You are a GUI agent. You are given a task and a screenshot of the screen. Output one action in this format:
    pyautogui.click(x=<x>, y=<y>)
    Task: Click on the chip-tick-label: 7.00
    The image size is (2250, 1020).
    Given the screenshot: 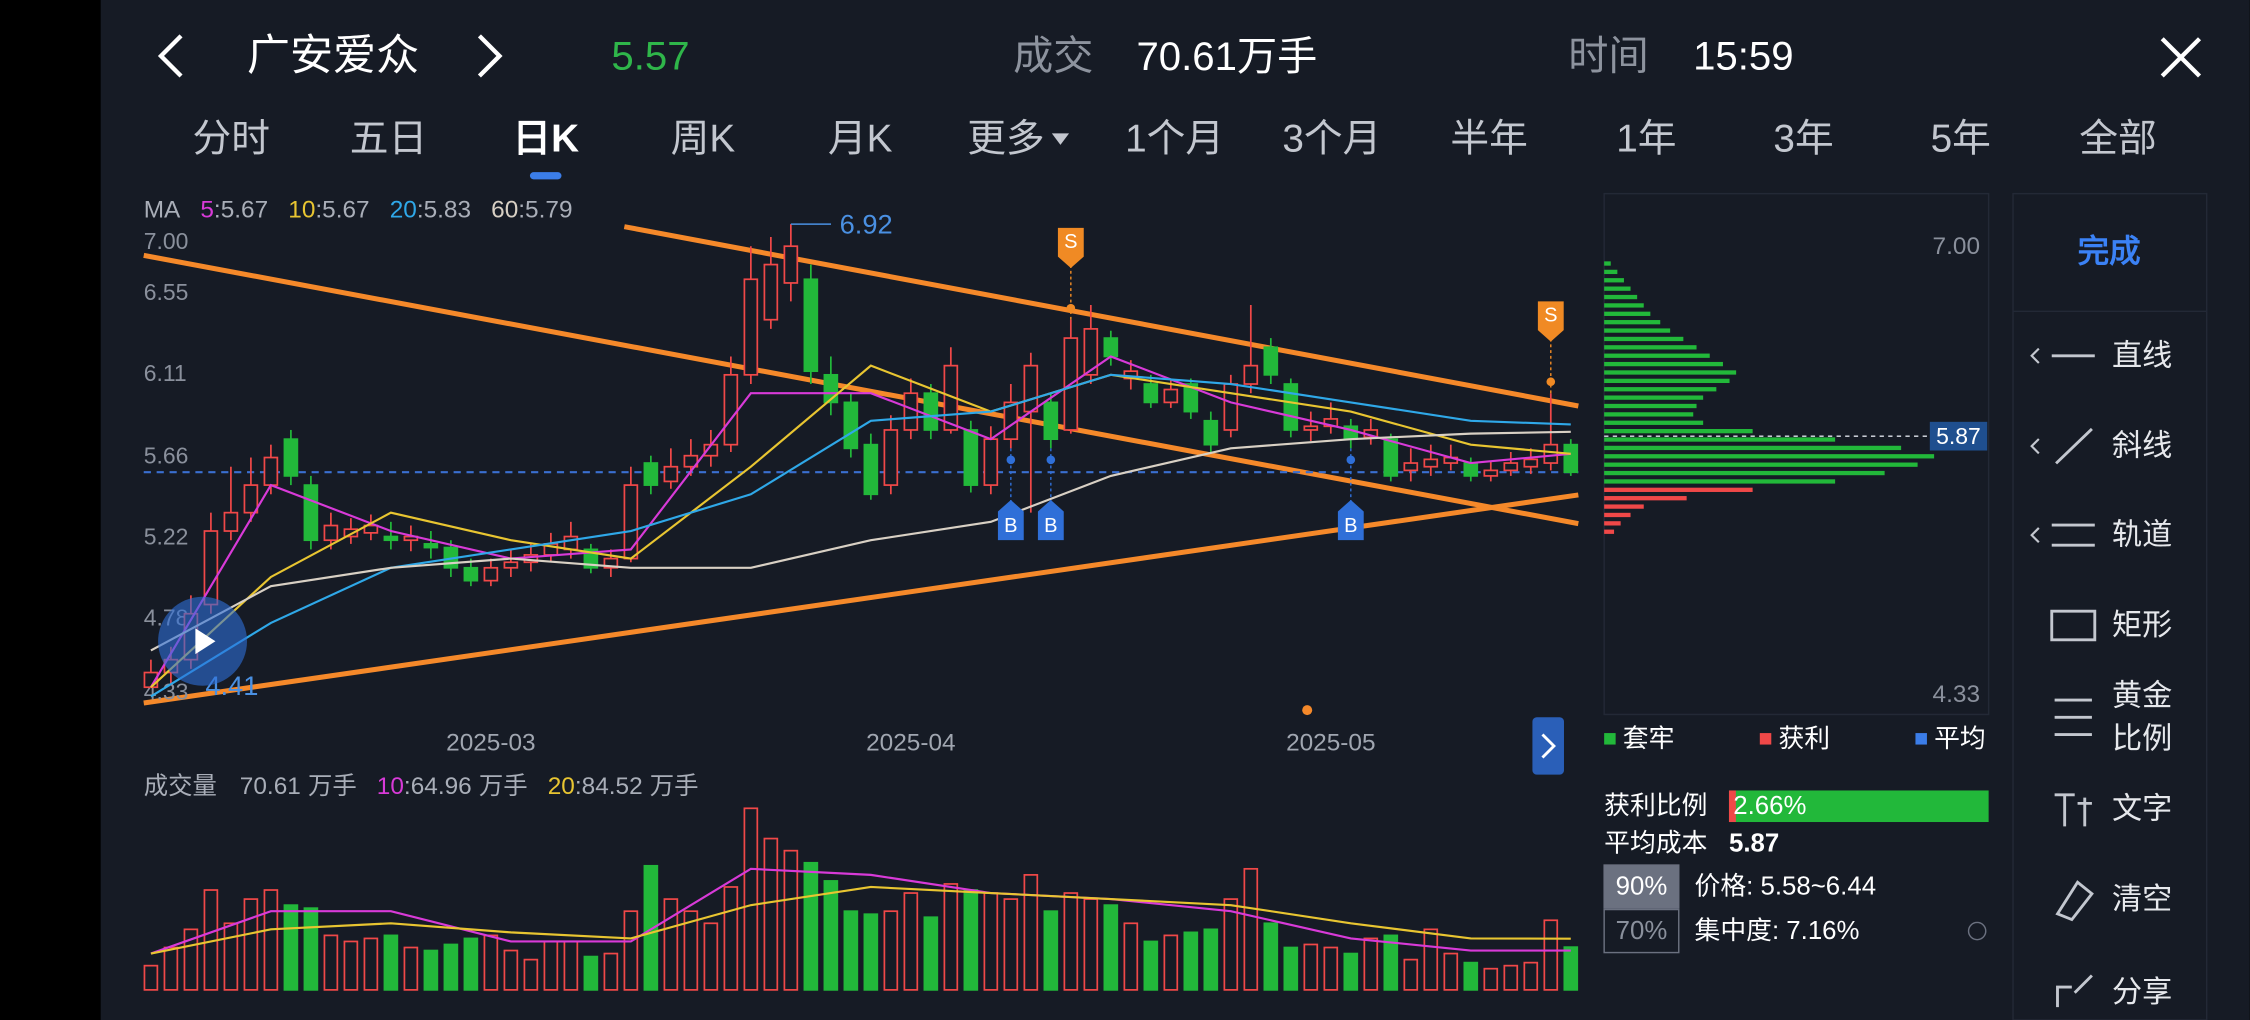 What is the action you would take?
    pyautogui.click(x=1956, y=246)
    